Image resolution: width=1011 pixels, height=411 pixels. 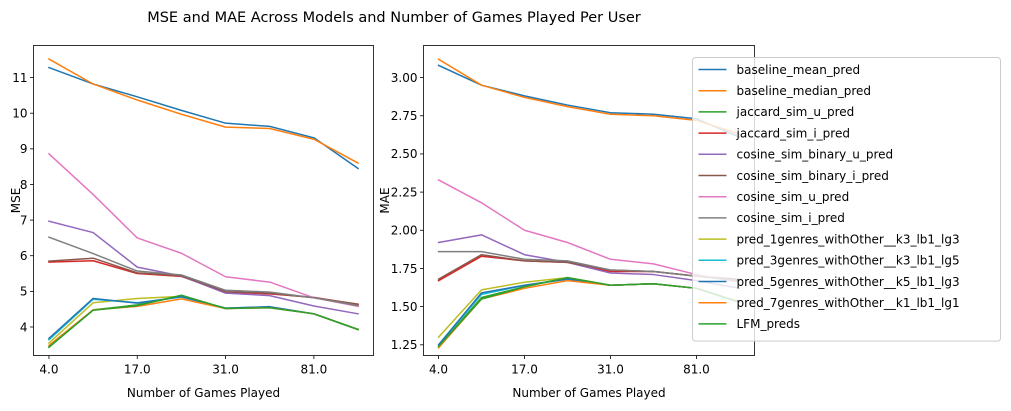 I want to click on legend-label: pred_7genres_withOther__k1_lb1_lg1, so click(x=848, y=303).